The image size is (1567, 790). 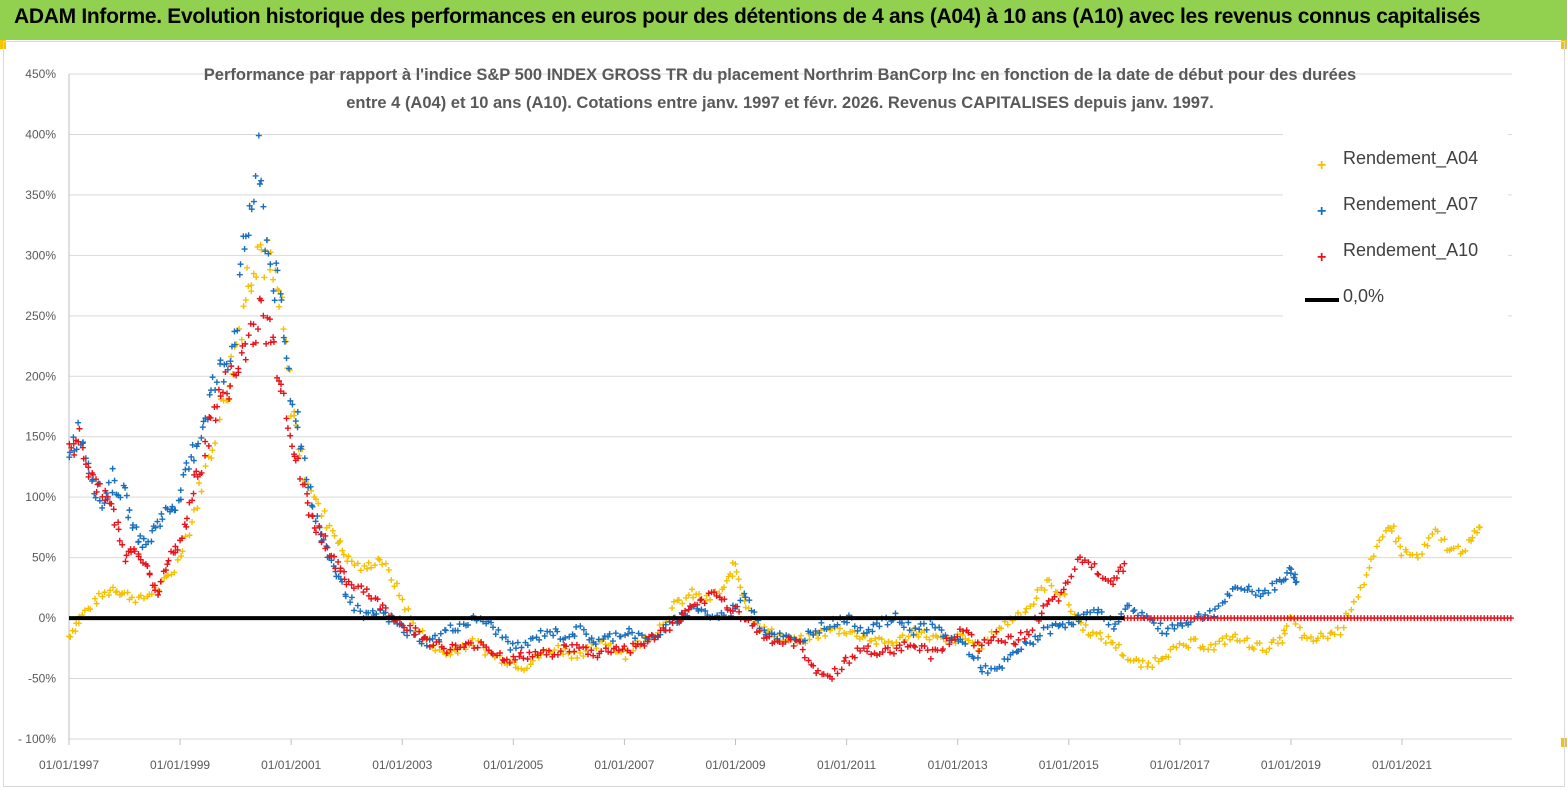 I want to click on x-tick-label: 01/01/2003, so click(x=402, y=765).